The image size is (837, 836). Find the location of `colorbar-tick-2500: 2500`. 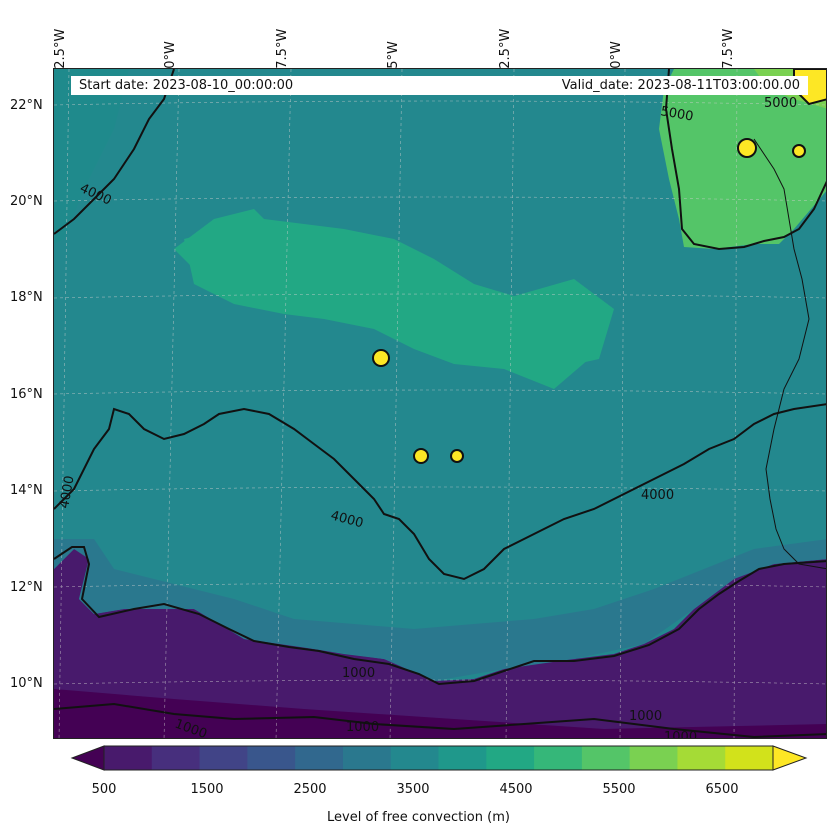

colorbar-tick-2500: 2500 is located at coordinates (310, 789).